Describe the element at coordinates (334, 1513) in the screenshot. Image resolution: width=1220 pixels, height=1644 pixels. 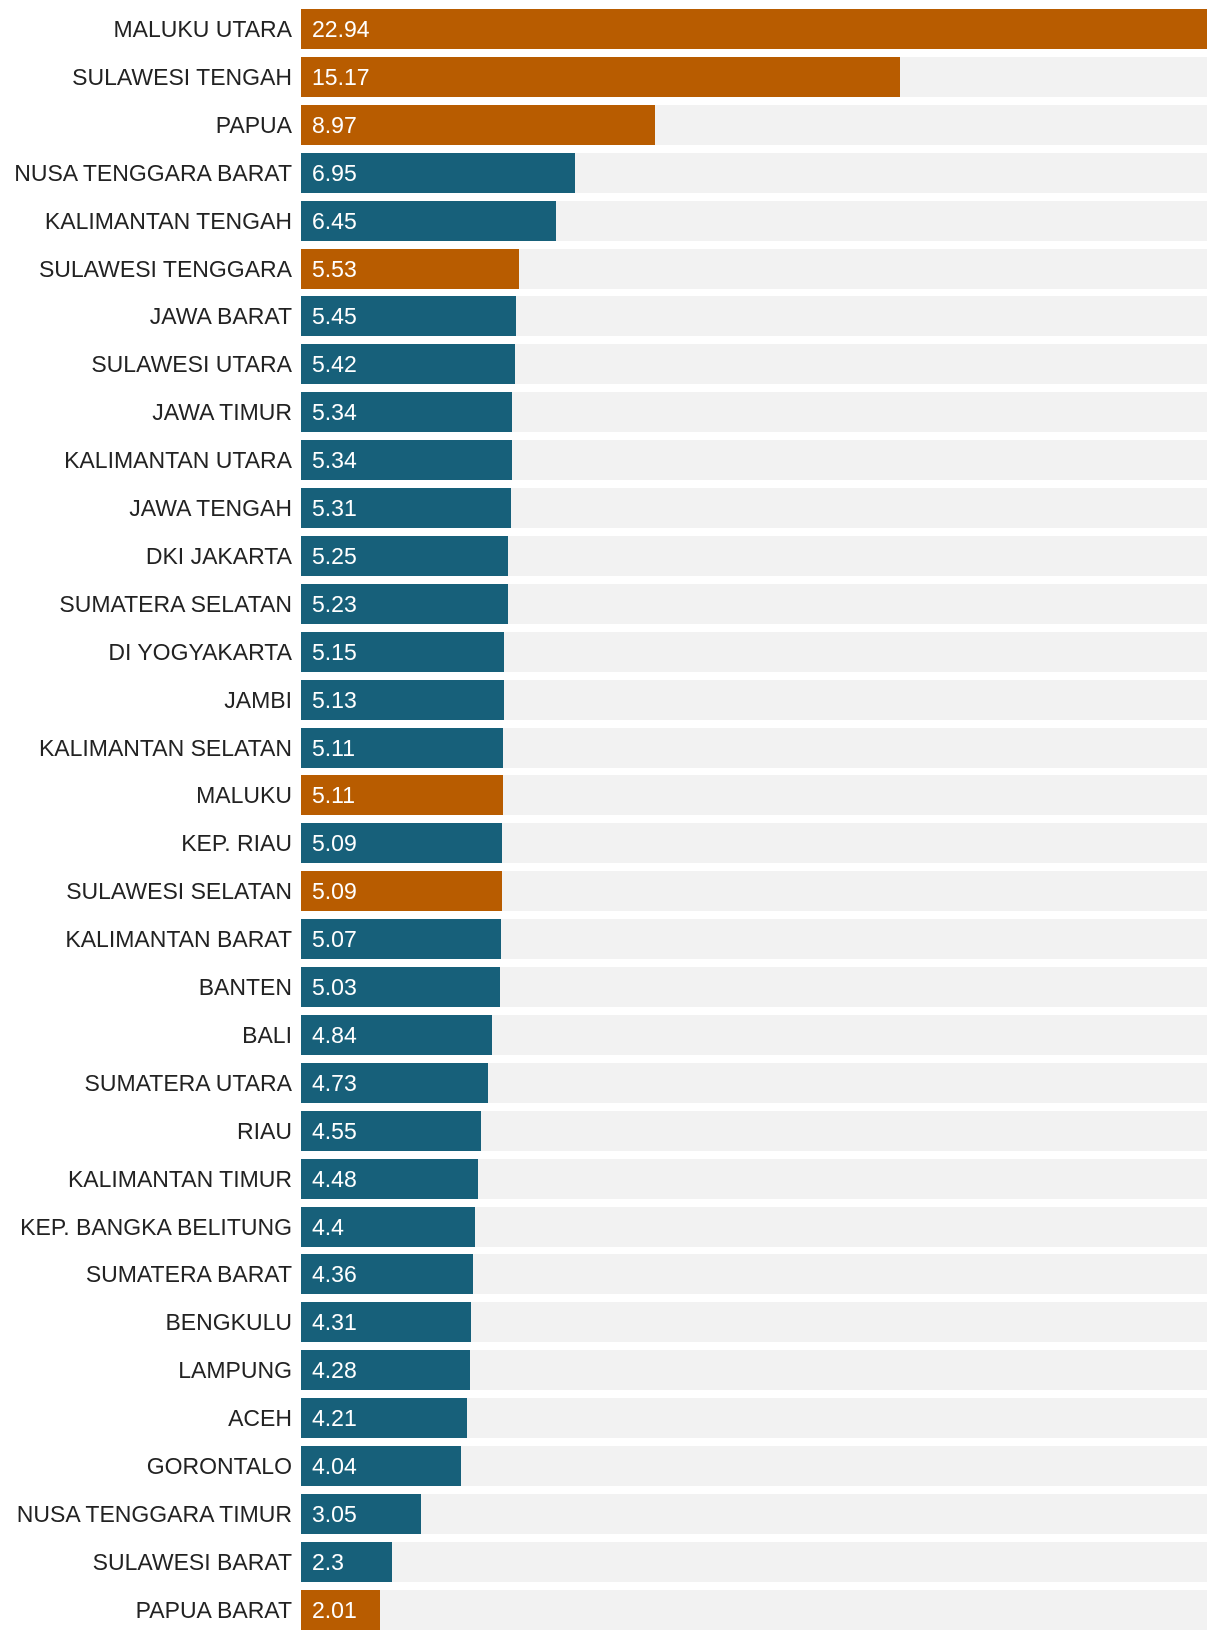
I see `value-label: 3.05` at that location.